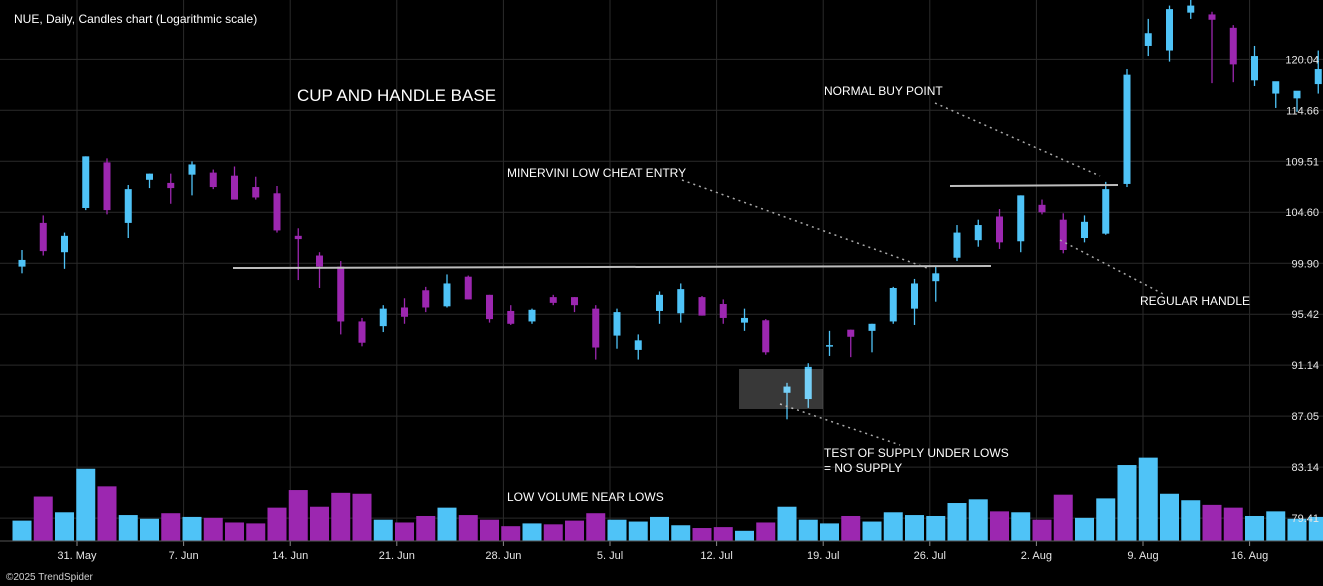  Describe the element at coordinates (50, 577) in the screenshot. I see `copyright: ©2025 TrendSpider` at that location.